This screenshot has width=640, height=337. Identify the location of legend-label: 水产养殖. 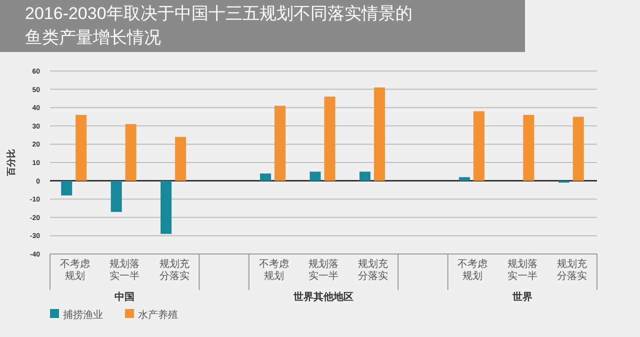
(158, 315).